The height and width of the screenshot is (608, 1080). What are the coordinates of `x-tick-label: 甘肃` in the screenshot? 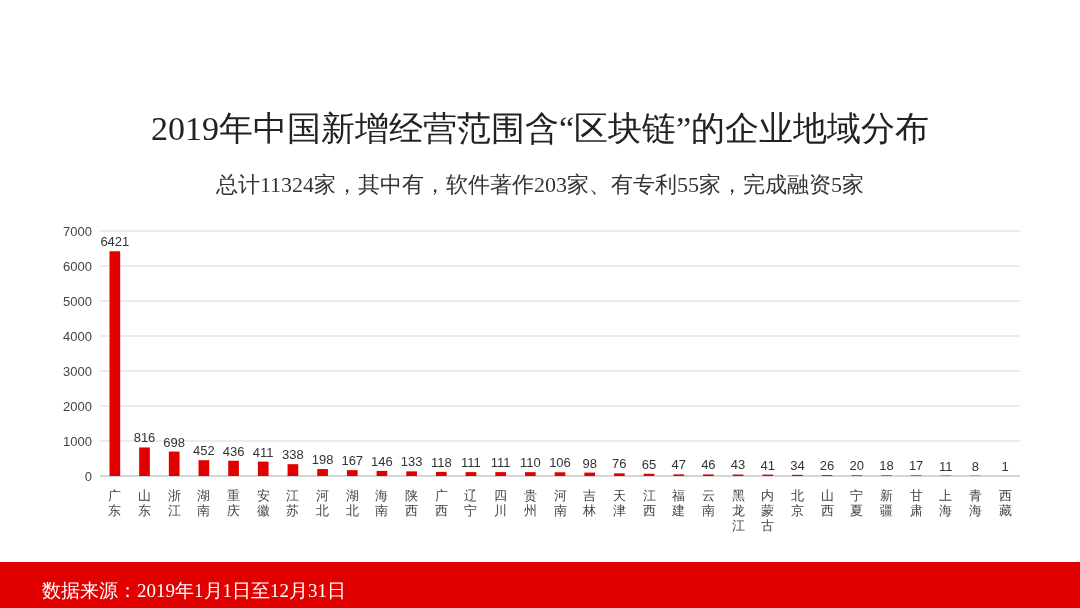 It's located at (916, 503).